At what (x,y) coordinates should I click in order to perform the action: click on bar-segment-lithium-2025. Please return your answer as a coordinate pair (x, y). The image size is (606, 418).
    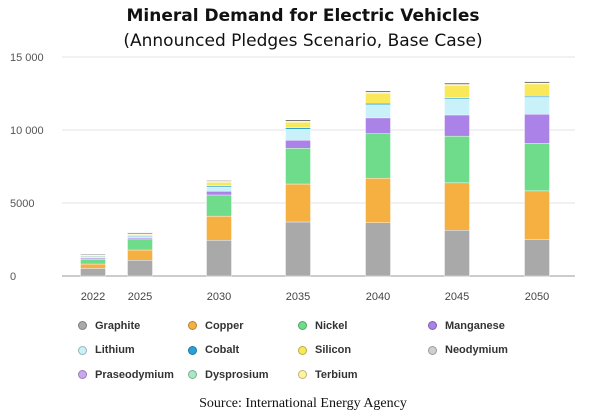
    Looking at the image, I should click on (140, 237).